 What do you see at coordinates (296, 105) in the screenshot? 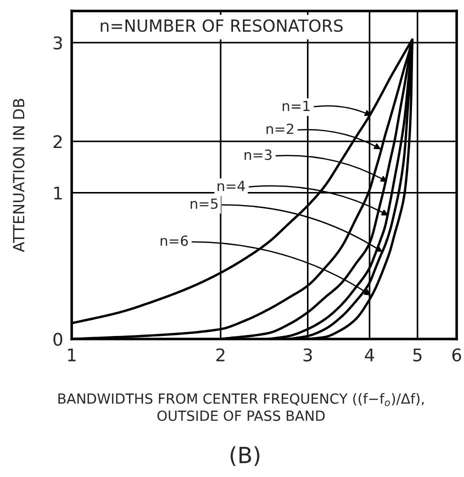
I see `annotation: n=1` at bounding box center [296, 105].